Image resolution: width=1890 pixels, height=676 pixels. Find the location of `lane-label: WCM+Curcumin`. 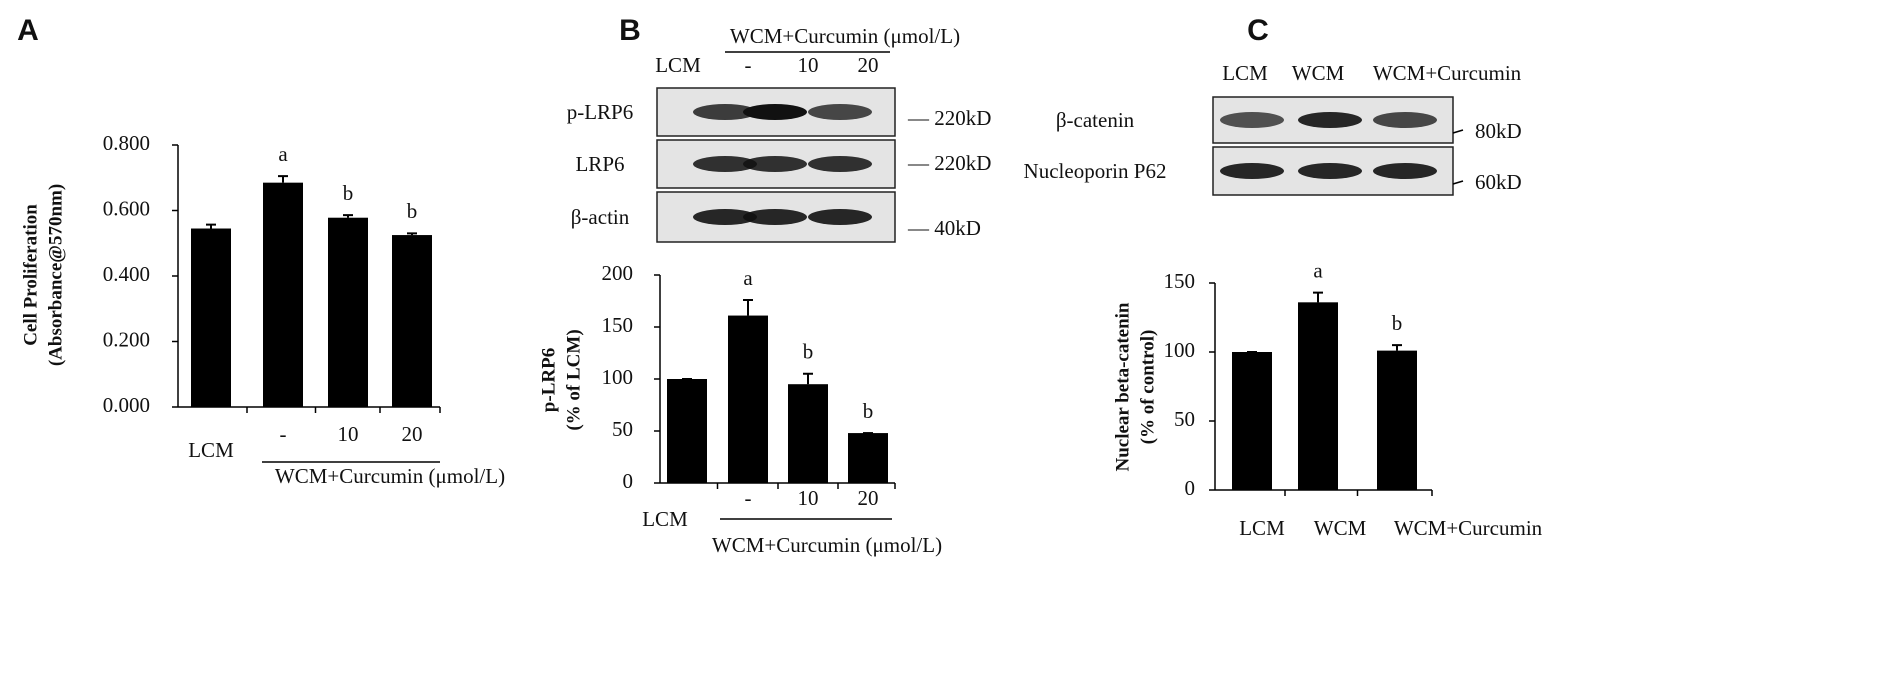

lane-label: WCM+Curcumin is located at coordinates (1447, 73).